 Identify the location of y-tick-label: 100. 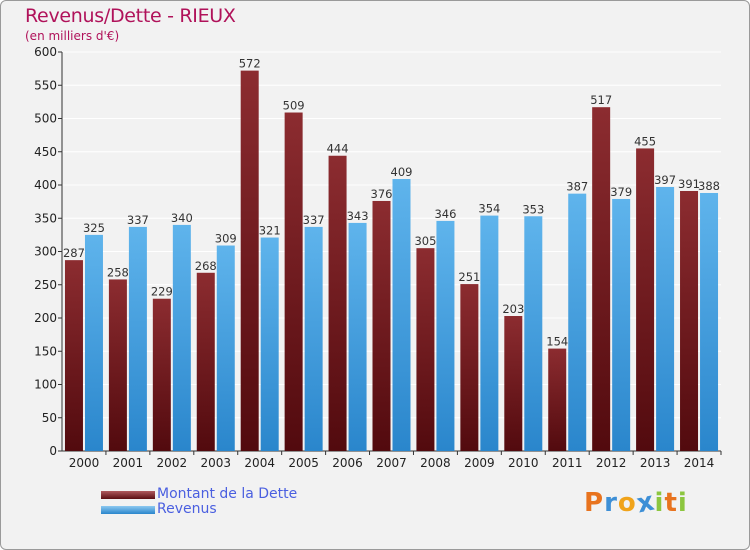
(45, 385).